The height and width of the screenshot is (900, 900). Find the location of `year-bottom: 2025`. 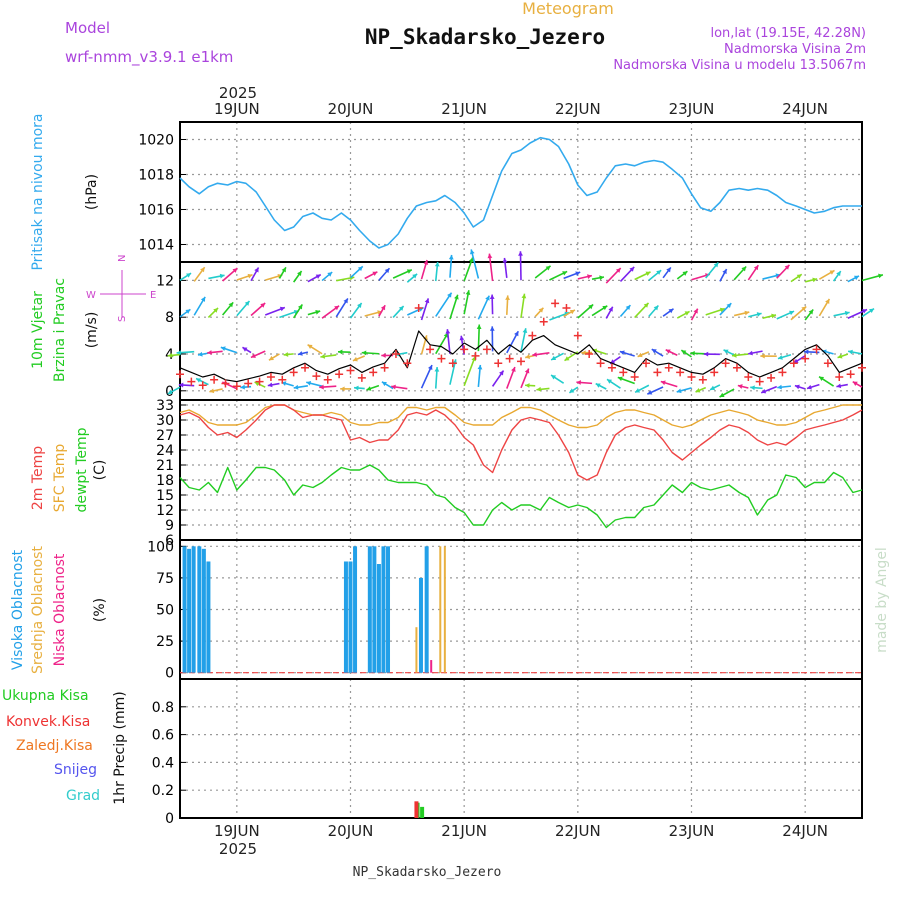

year-bottom: 2025 is located at coordinates (238, 849).